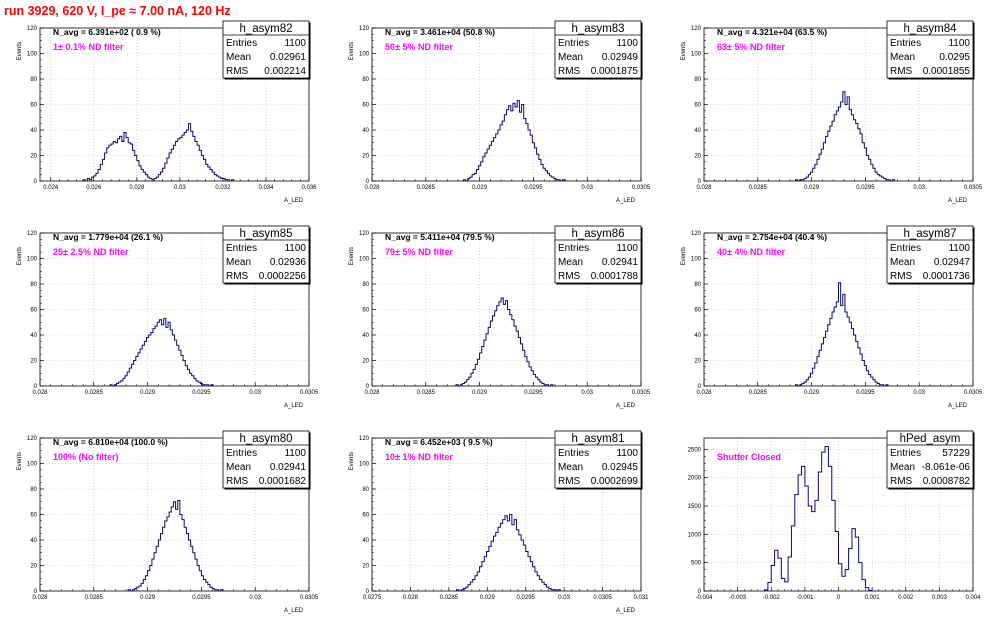 This screenshot has width=996, height=622. Describe the element at coordinates (696, 29) in the screenshot. I see `y-tick-label: 120` at that location.